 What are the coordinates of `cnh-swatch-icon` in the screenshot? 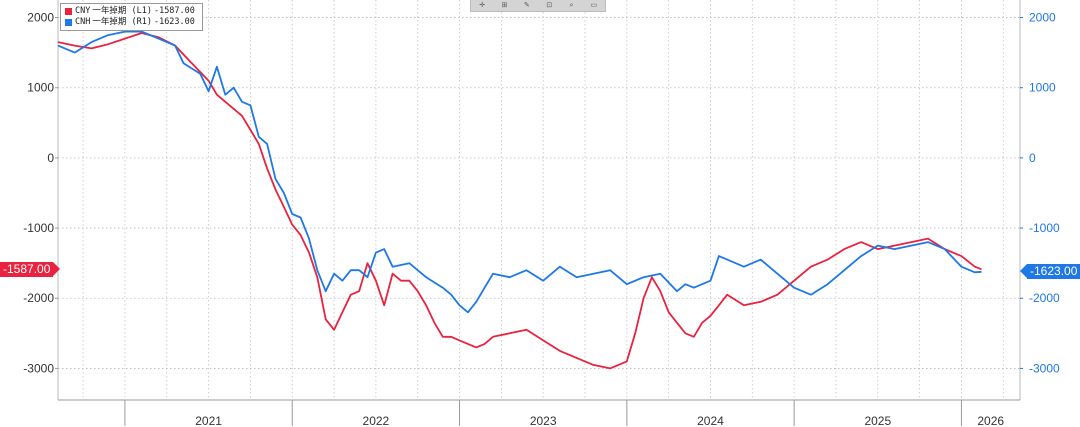 It's located at (68, 22).